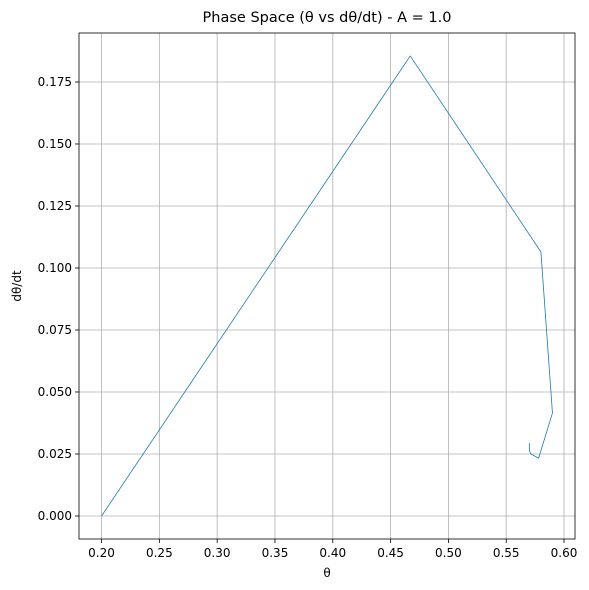  Describe the element at coordinates (55, 330) in the screenshot. I see `y-tick-label: 0.075` at that location.